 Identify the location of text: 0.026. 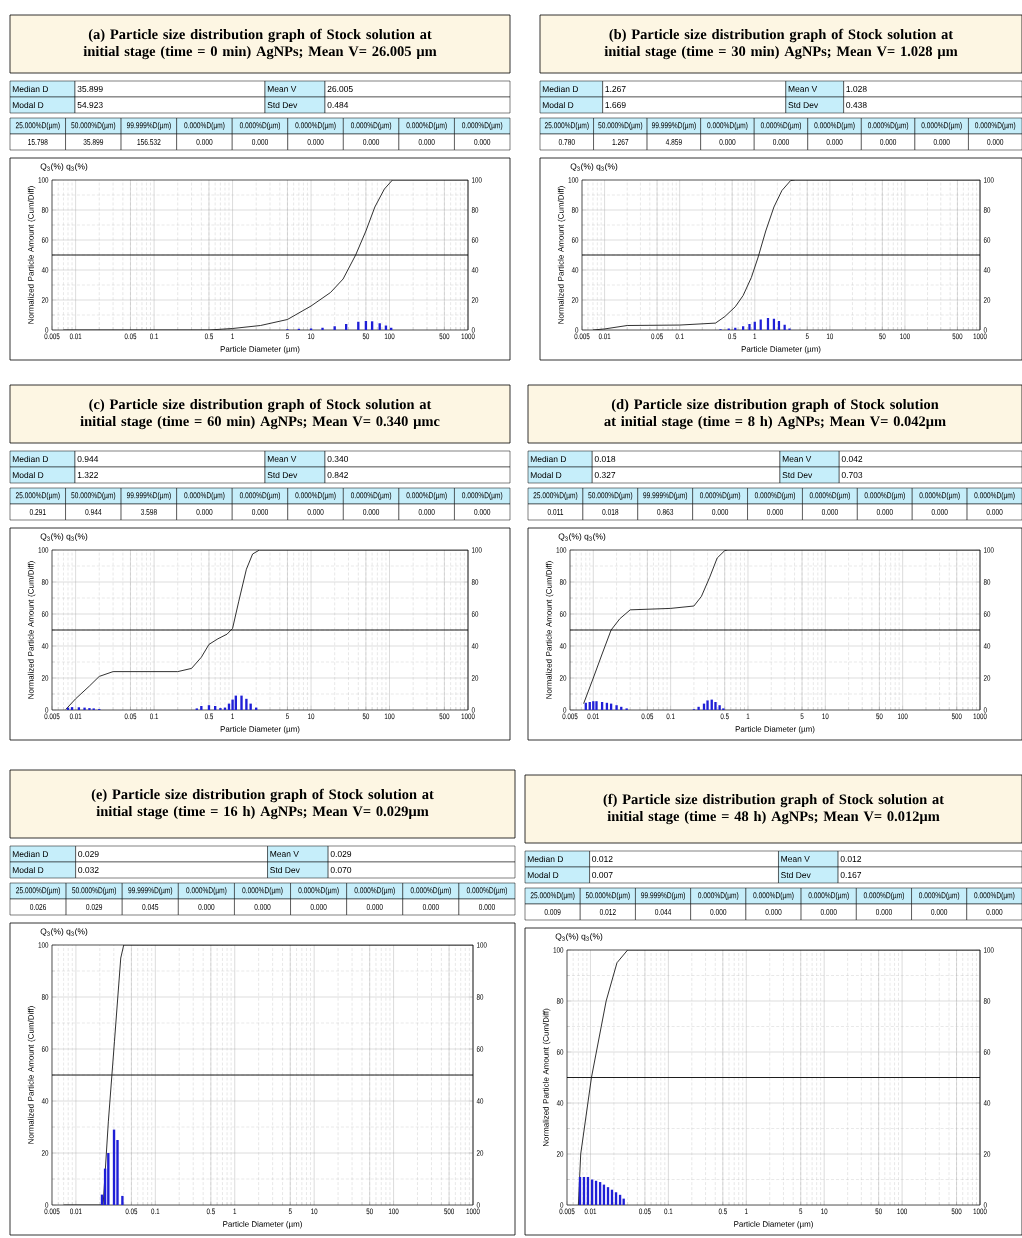
(38, 907).